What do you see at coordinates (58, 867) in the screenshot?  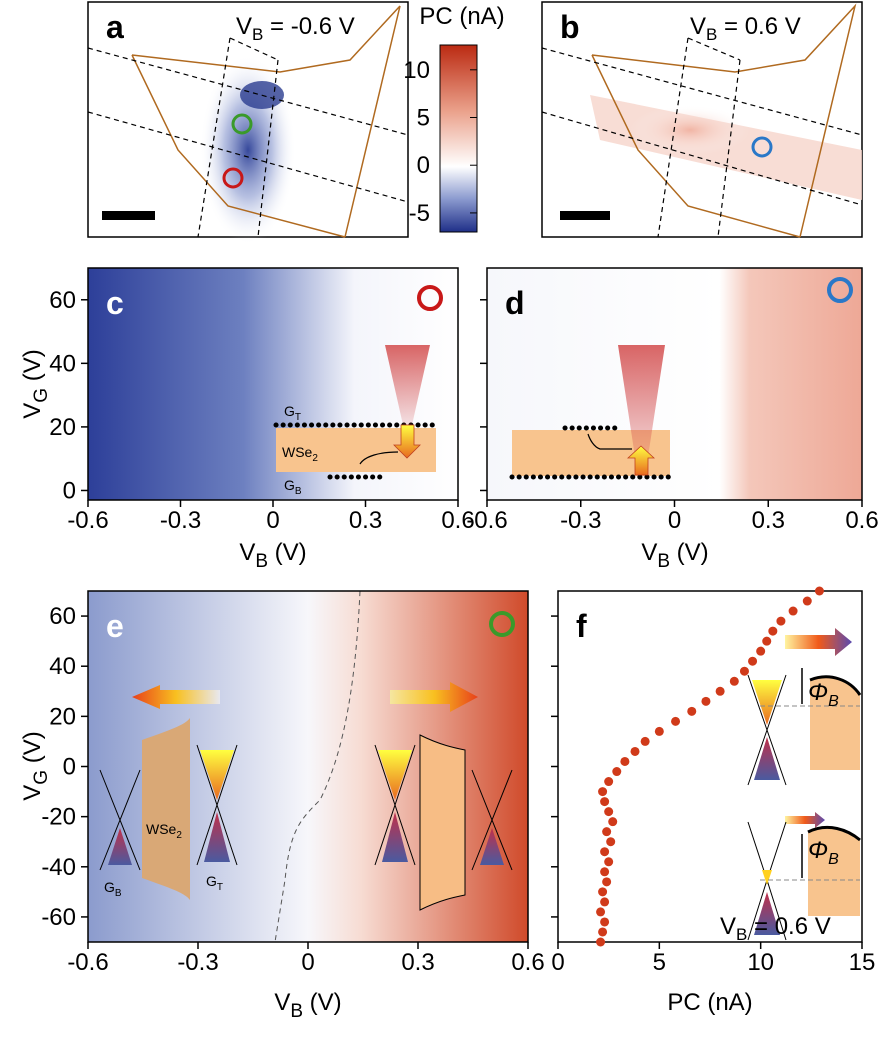 I see `y-tick-label: -40` at bounding box center [58, 867].